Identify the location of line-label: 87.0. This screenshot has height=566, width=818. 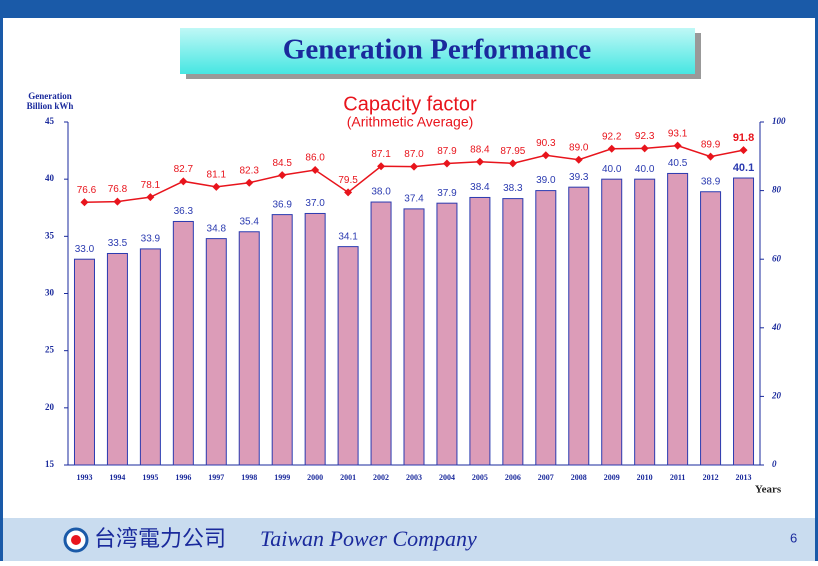
(414, 154).